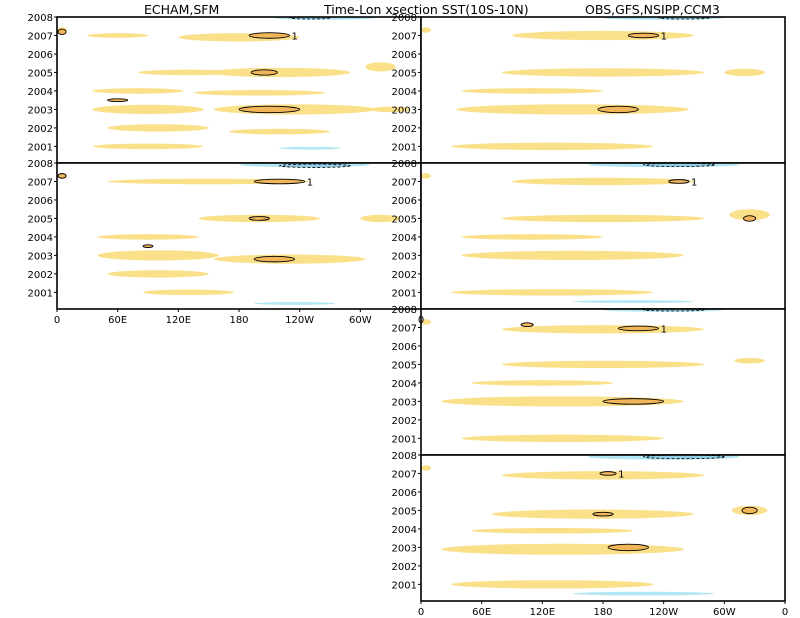 The height and width of the screenshot is (618, 800). What do you see at coordinates (589, 380) in the screenshot?
I see `panel-right-3: 1 2001 2002 2003 2004 2005 2006 2007 2008` at bounding box center [589, 380].